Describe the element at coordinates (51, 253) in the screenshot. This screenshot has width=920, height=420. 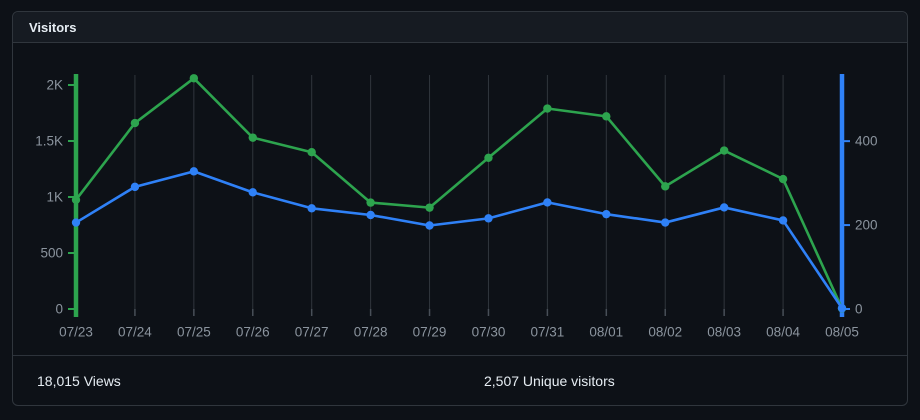
I see `left-axis-tick-label: 500` at that location.